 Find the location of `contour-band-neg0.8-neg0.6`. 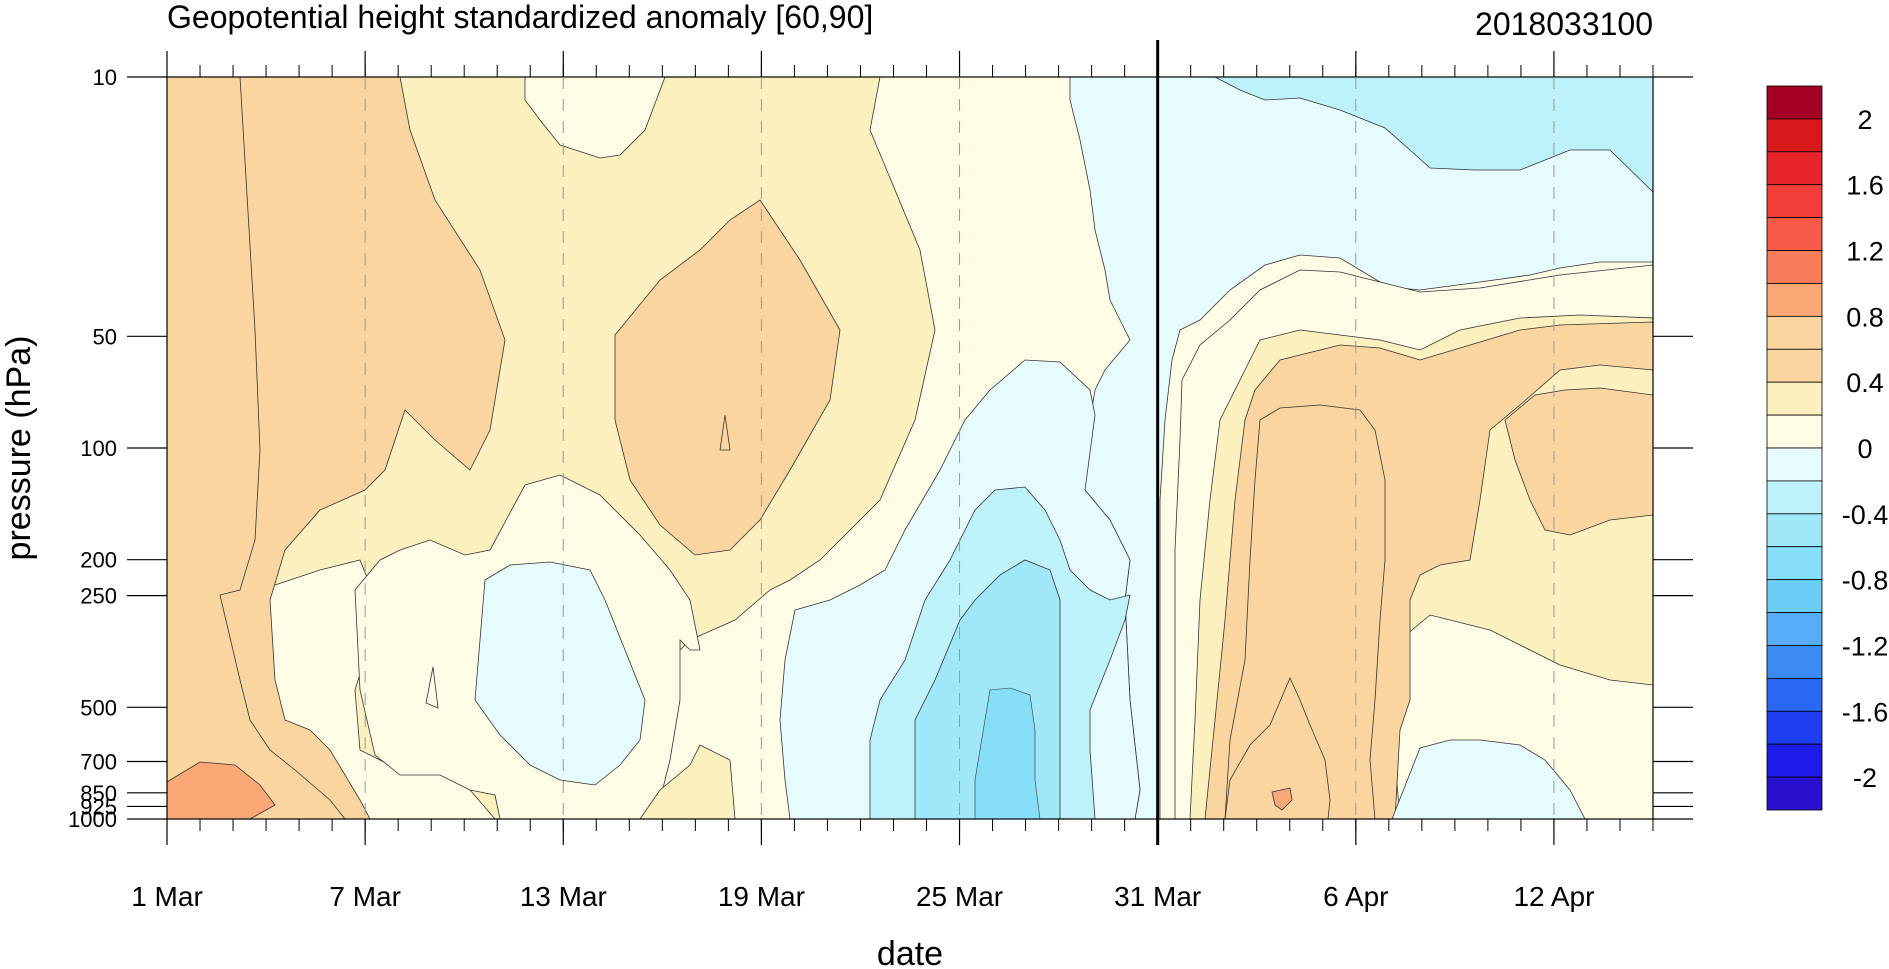

contour-band-neg0.8-neg0.6 is located at coordinates (1007, 753).